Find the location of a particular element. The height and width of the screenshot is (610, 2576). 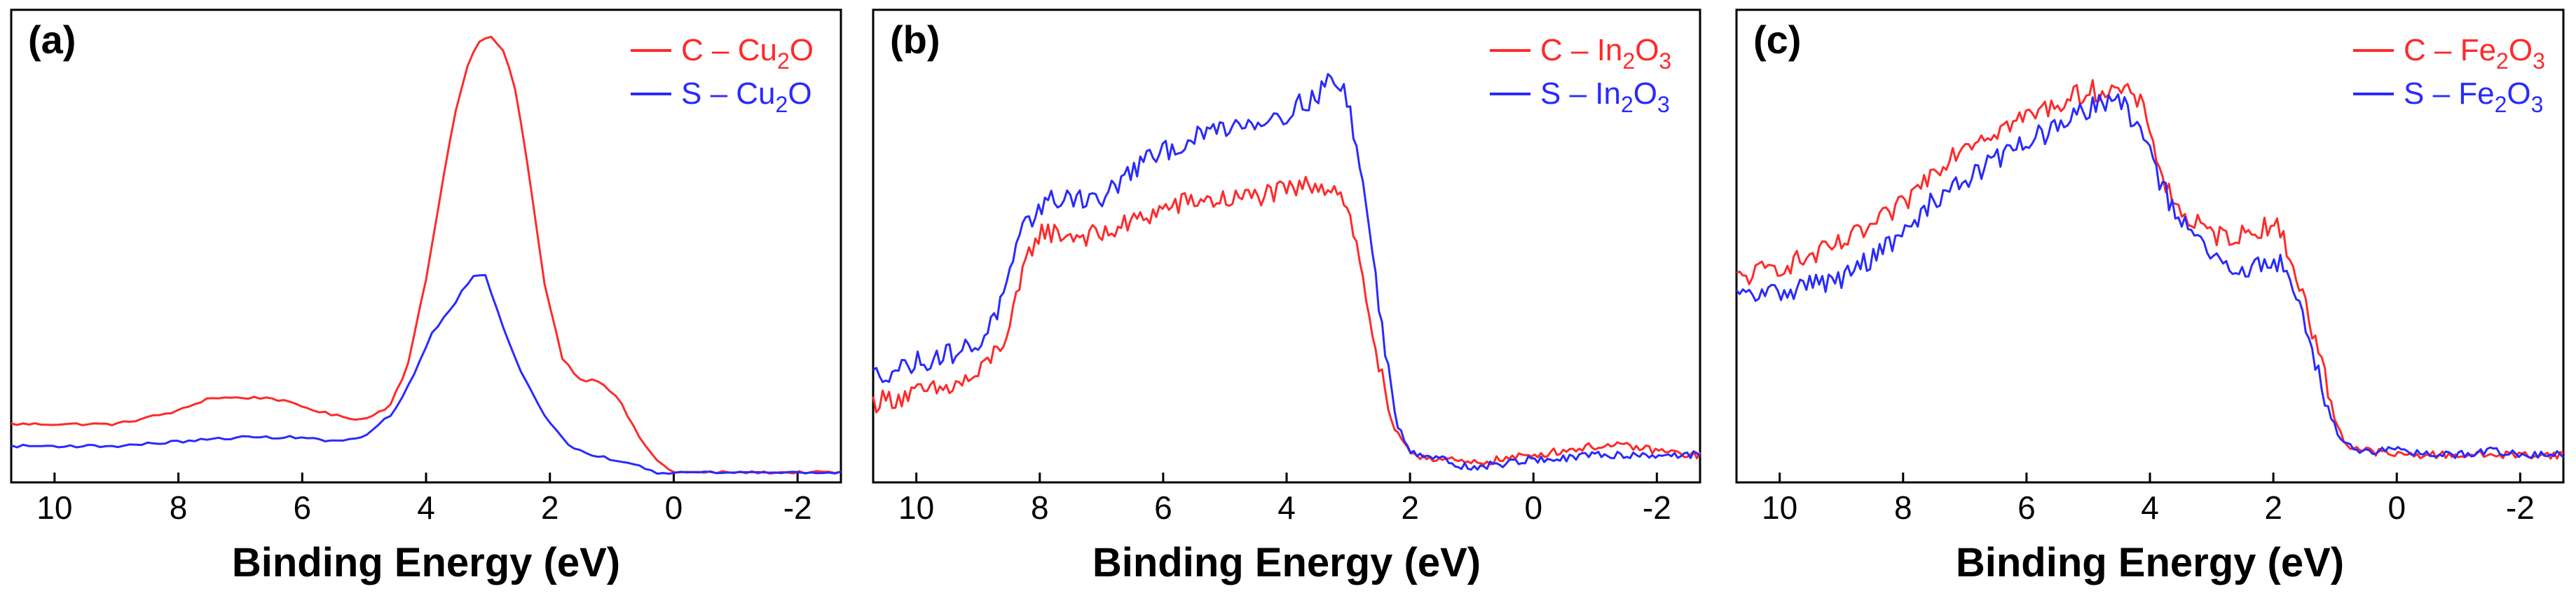

legend-entry: S – Cu2O is located at coordinates (746, 97).